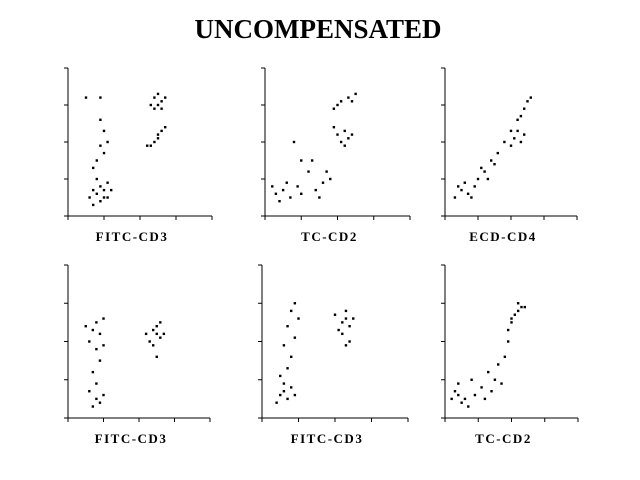 This screenshot has height=480, width=640. Describe the element at coordinates (329, 236) in the screenshot. I see `x-axis-label: TC-CD2` at that location.